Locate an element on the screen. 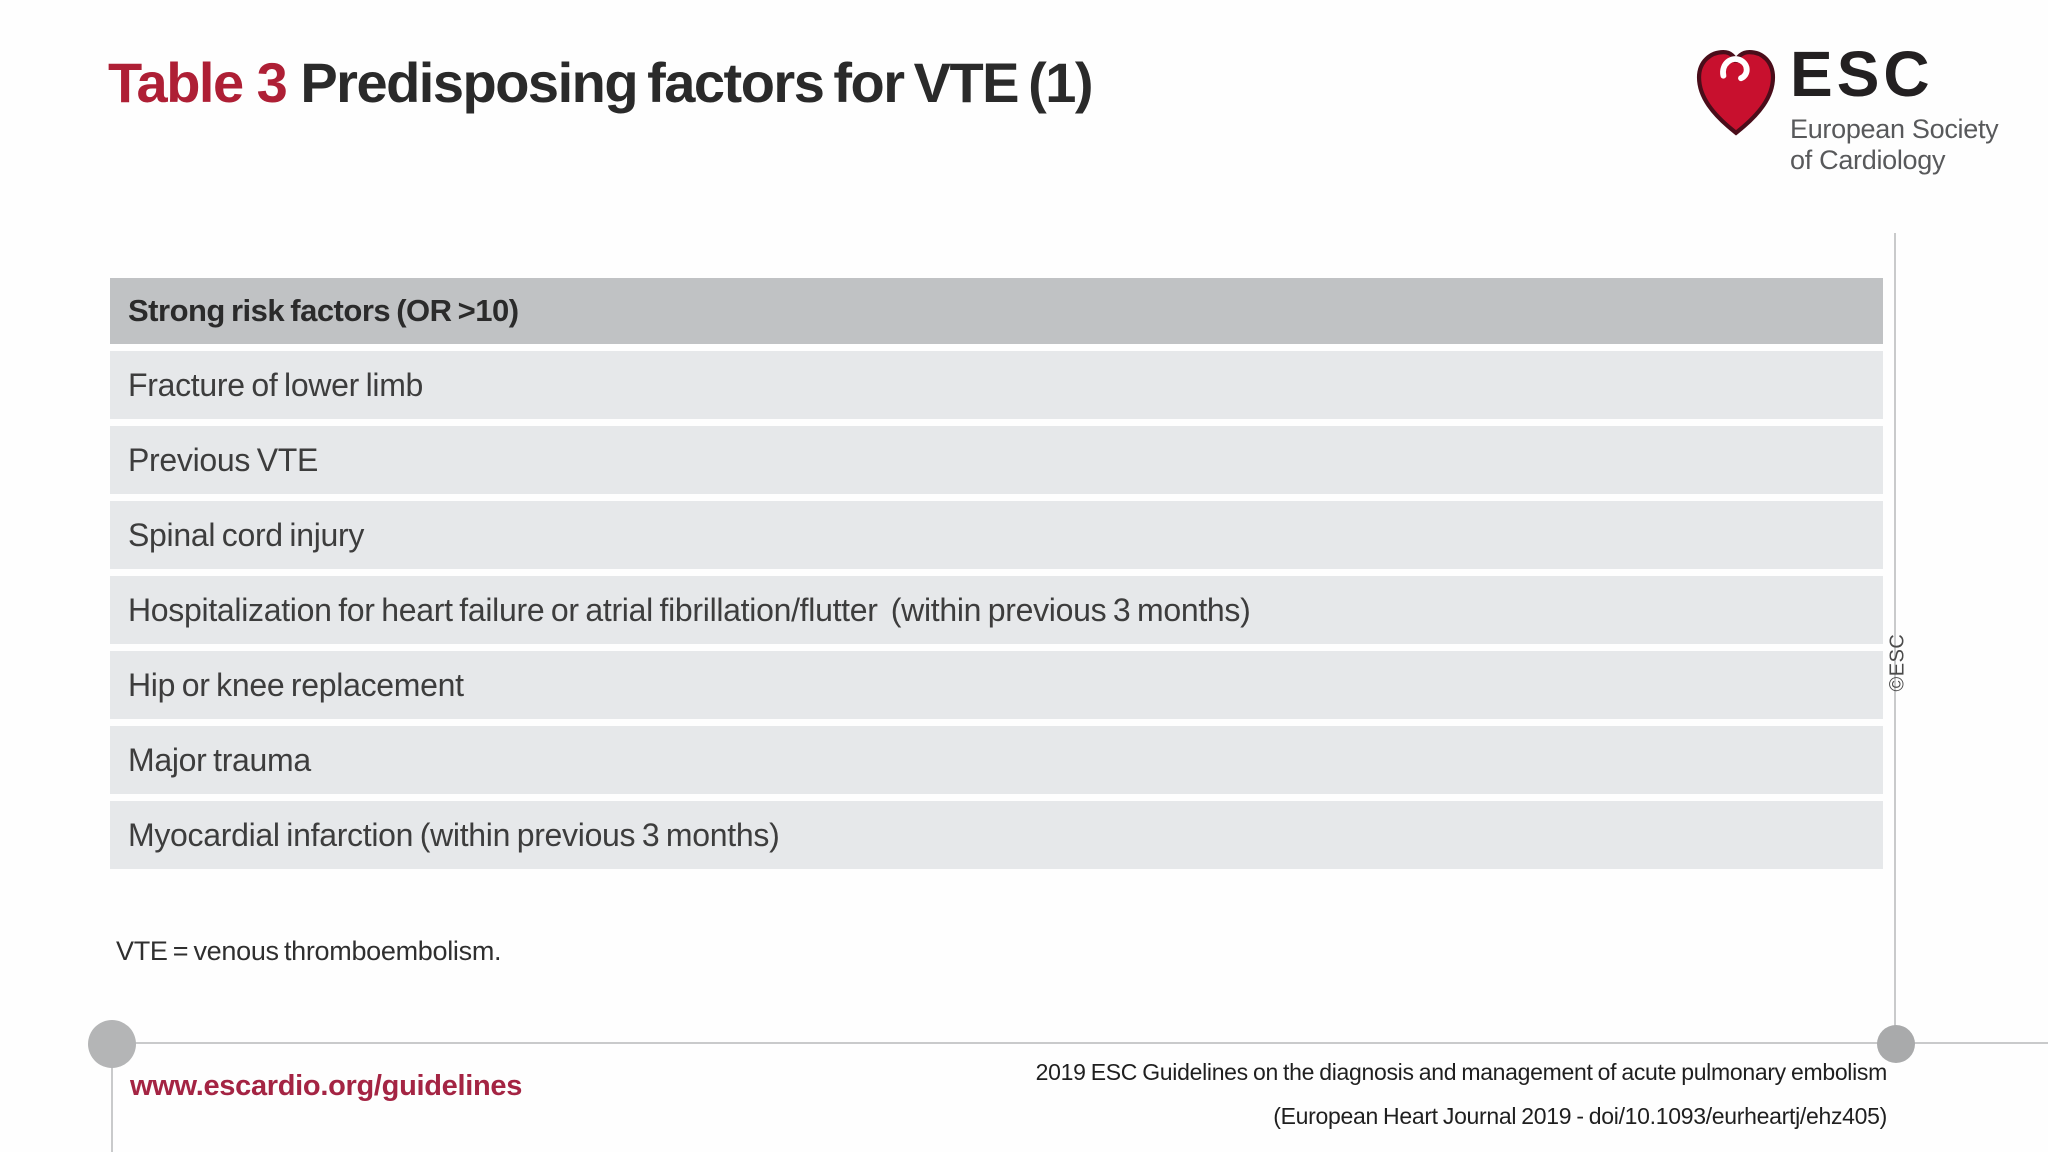  table-header-row: Strong risk factors (OR >10) is located at coordinates (996, 311).